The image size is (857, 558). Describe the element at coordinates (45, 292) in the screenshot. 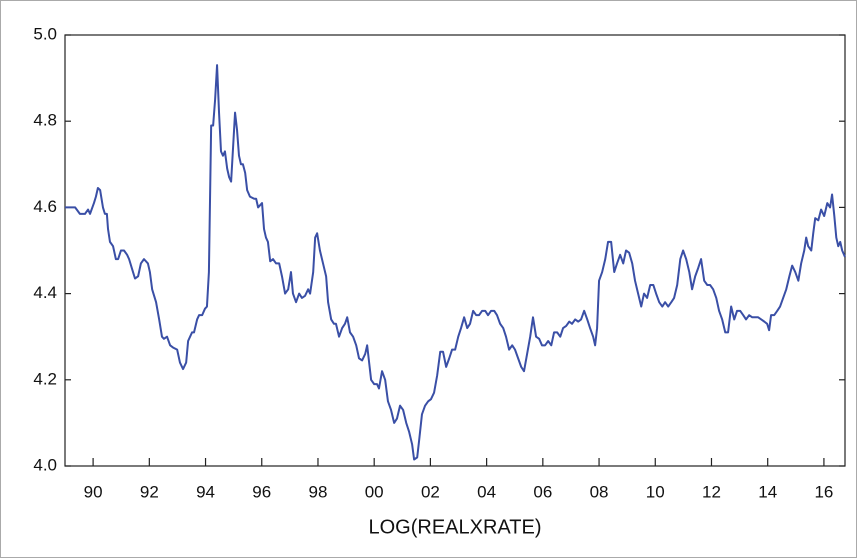

I see `y-tick-label: 4.4` at that location.